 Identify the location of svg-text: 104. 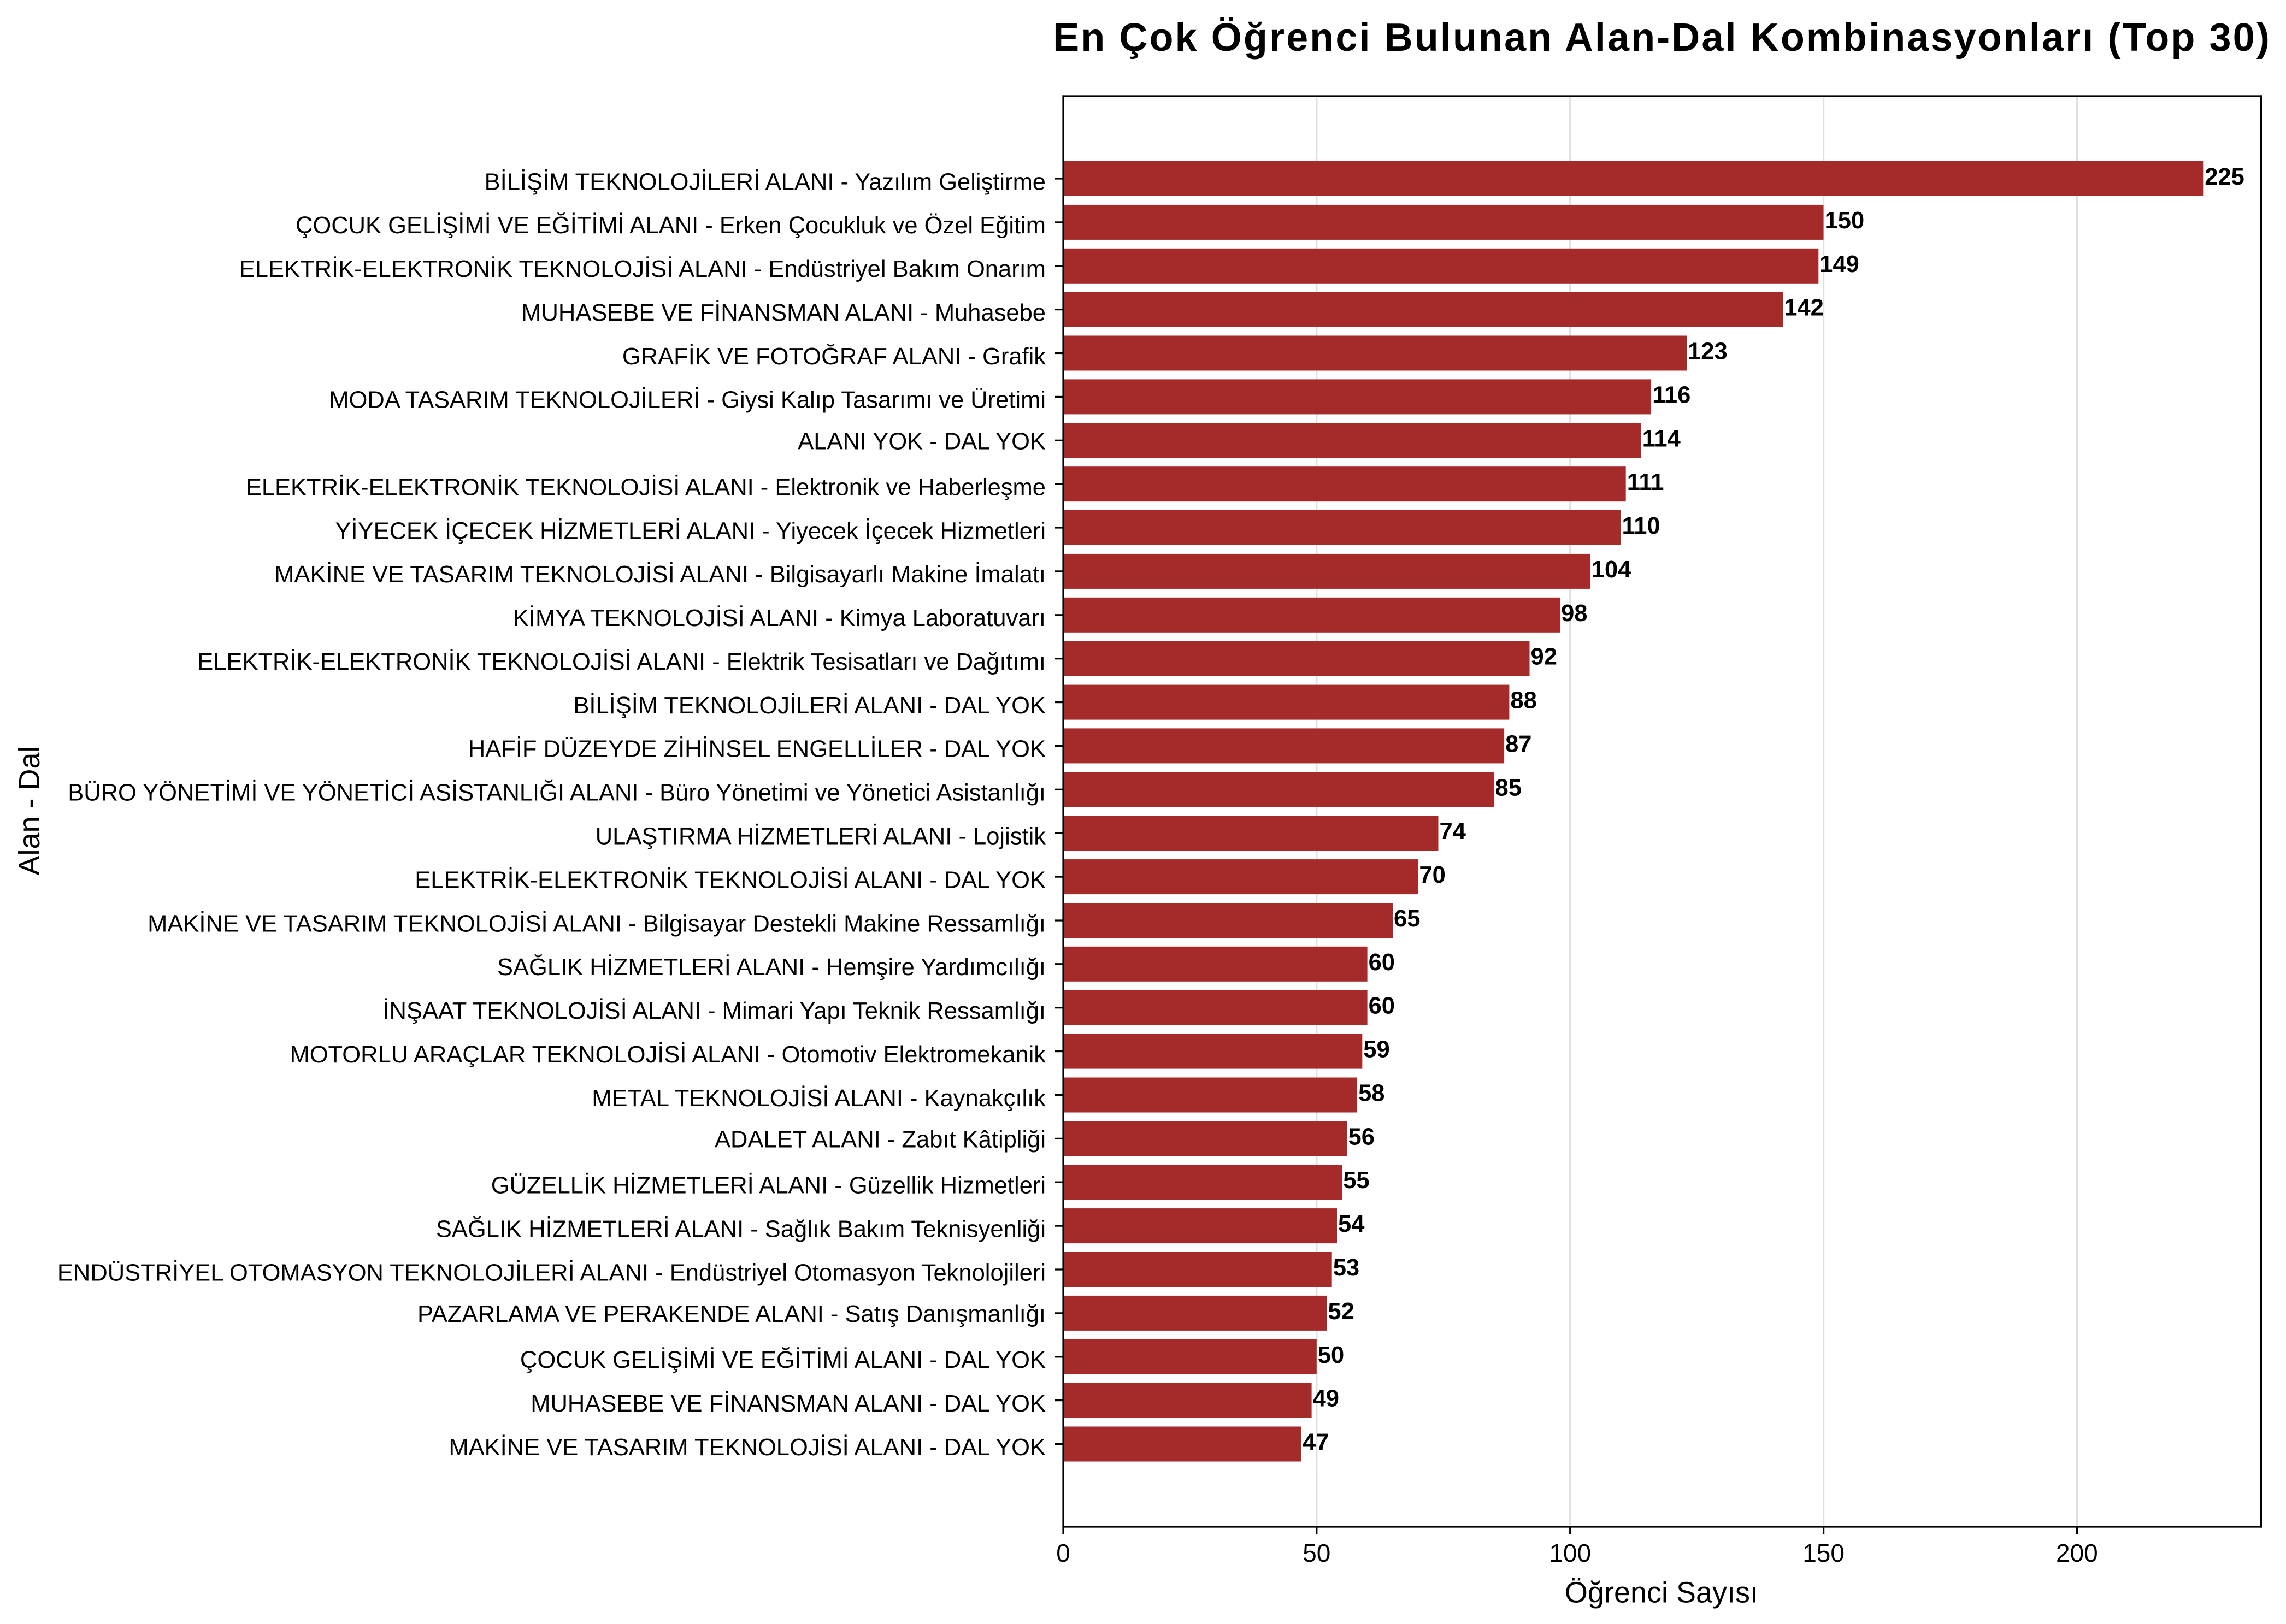
(1612, 570).